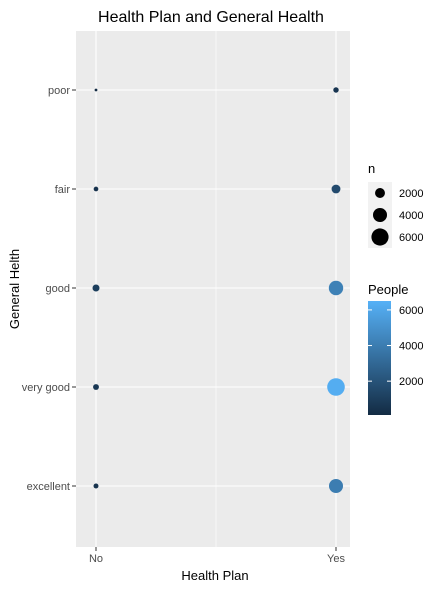  Describe the element at coordinates (214, 575) in the screenshot. I see `x-axis-title: Health Plan` at that location.